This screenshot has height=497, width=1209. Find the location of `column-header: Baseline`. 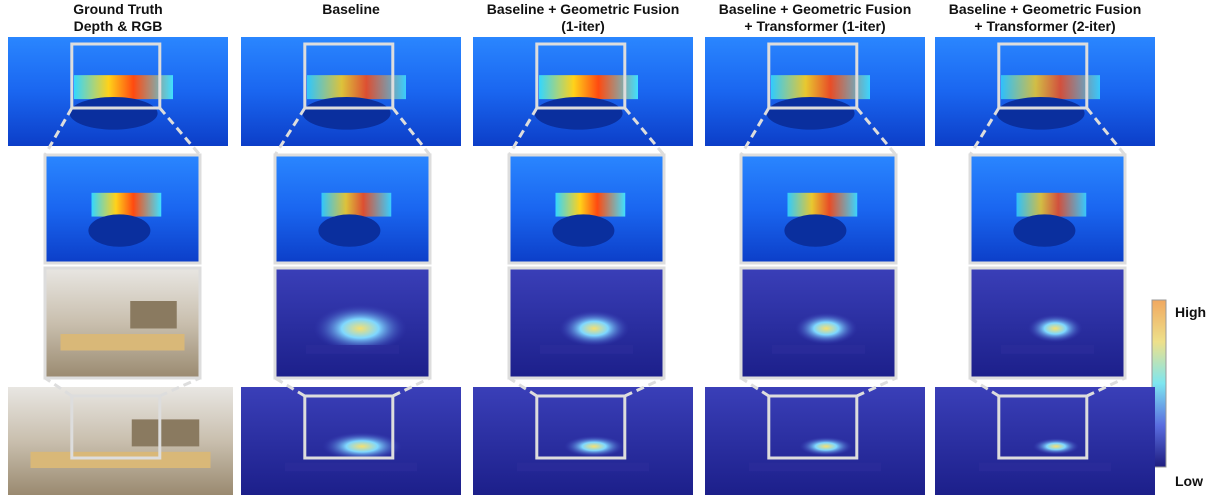

column-header: Baseline is located at coordinates (351, 9).